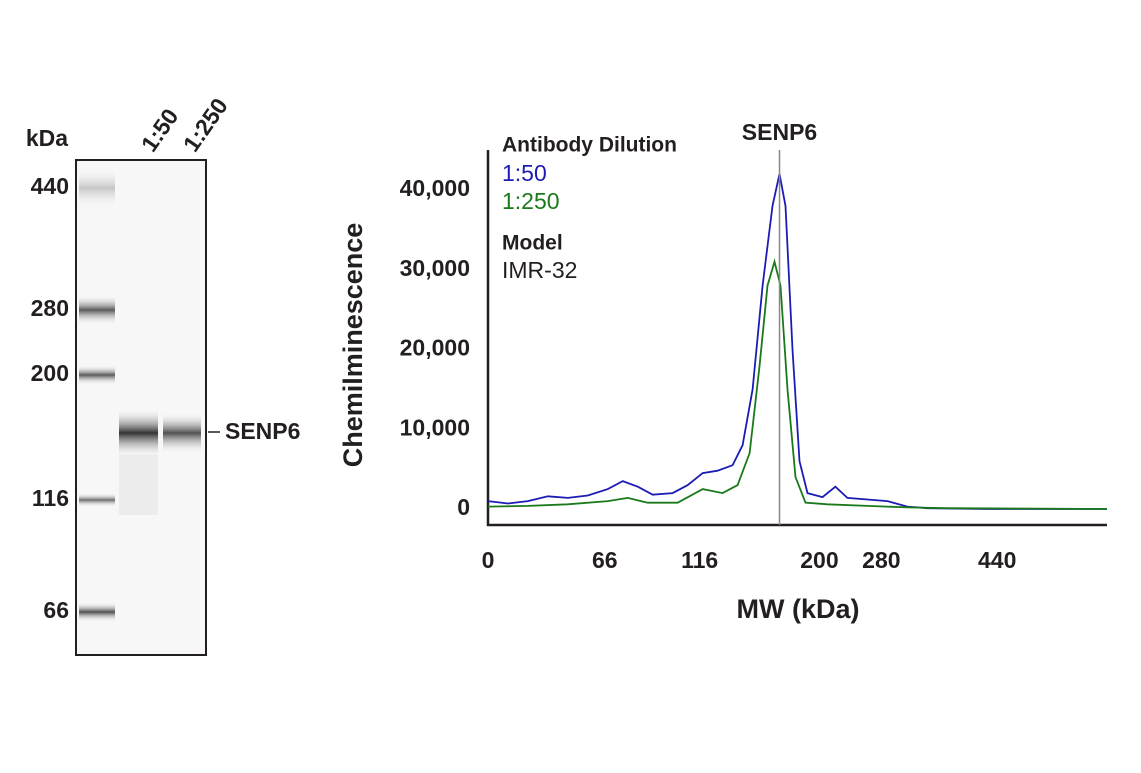 This screenshot has height=773, width=1141. I want to click on blot-frame, so click(141, 407).